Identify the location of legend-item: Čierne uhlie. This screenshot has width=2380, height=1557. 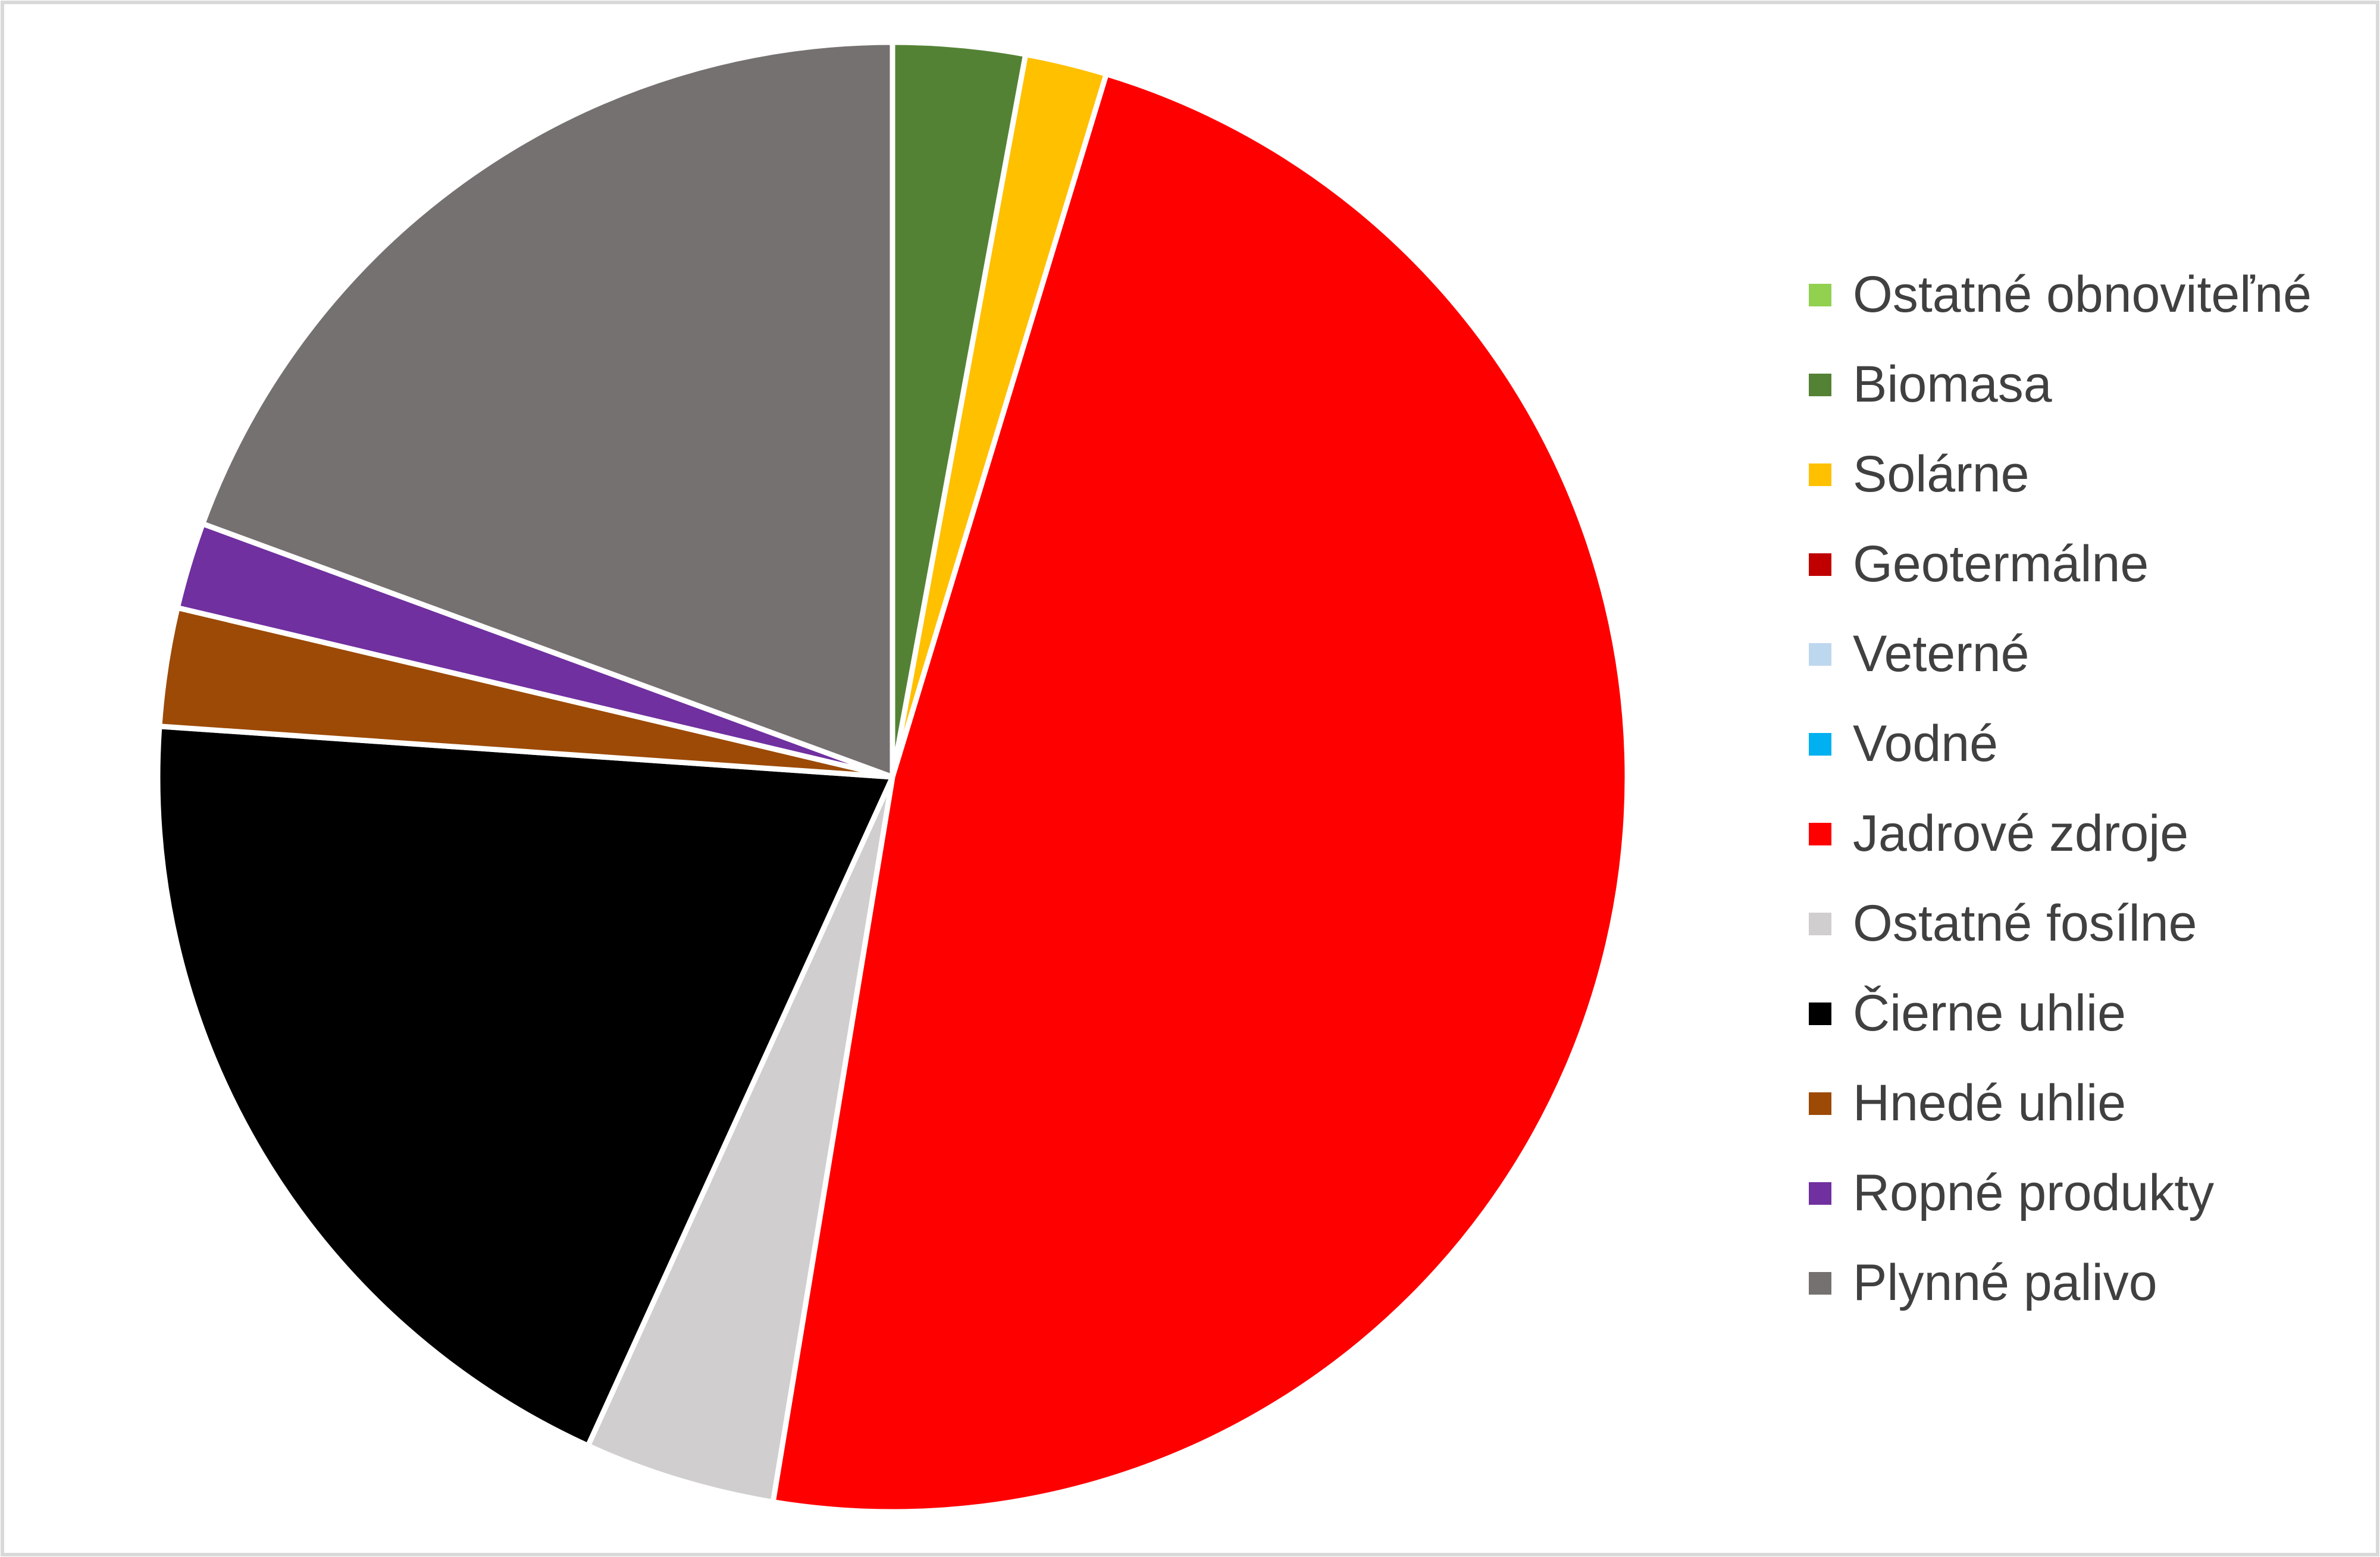
(2060, 1013).